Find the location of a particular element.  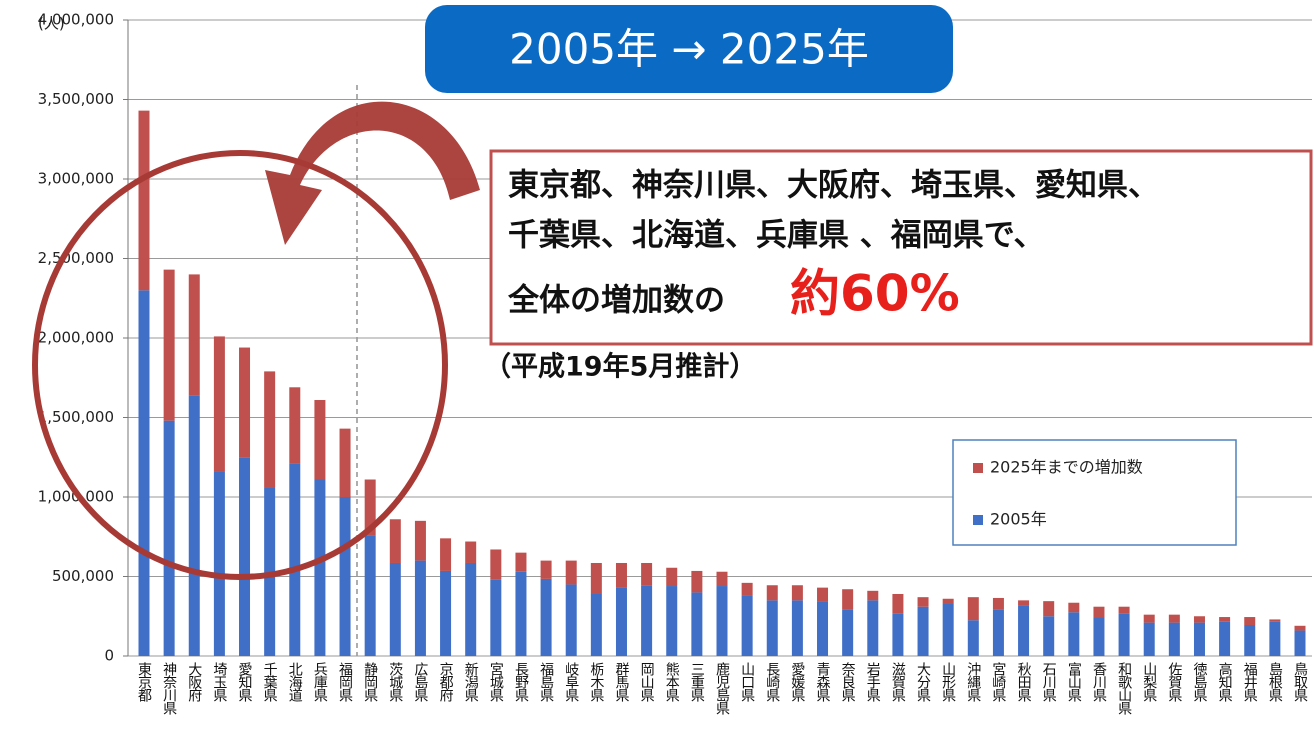

x-tick-label: 福島県 is located at coordinates (546, 682).